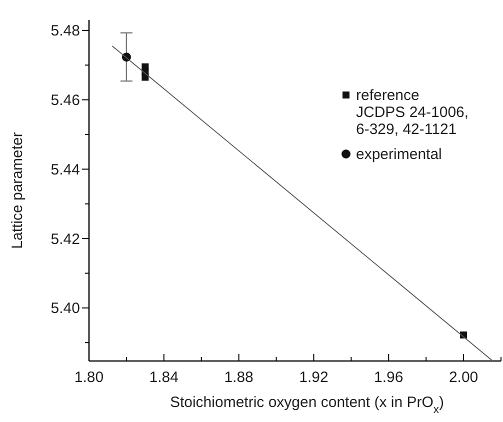 The width and height of the screenshot is (503, 422). Describe the element at coordinates (65, 31) in the screenshot. I see `y-tick-label: 5.48` at that location.